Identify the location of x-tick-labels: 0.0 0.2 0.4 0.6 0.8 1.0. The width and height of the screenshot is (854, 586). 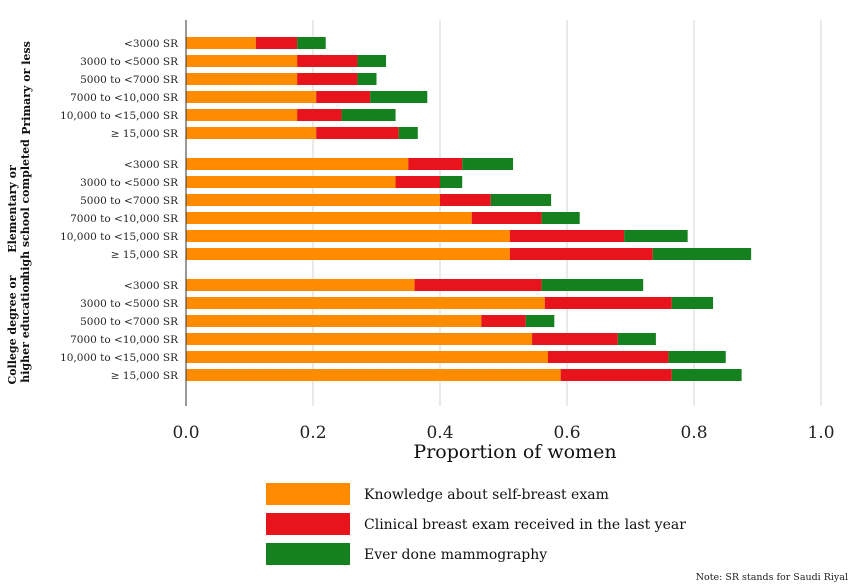
(503, 433).